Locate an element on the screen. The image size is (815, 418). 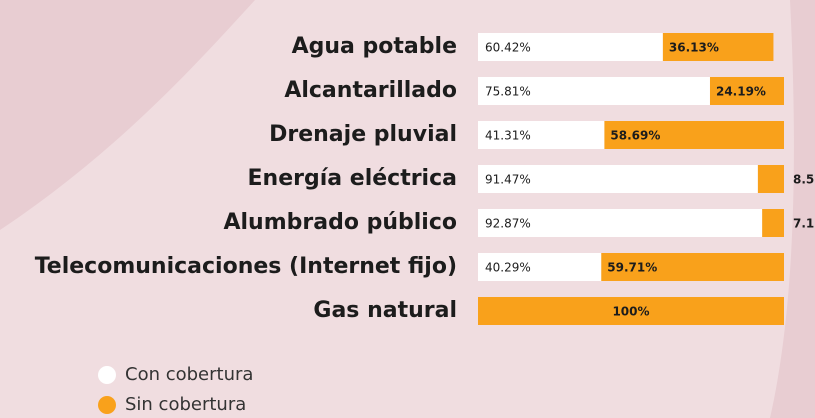
value-label: 91.47% is located at coordinates (508, 180).